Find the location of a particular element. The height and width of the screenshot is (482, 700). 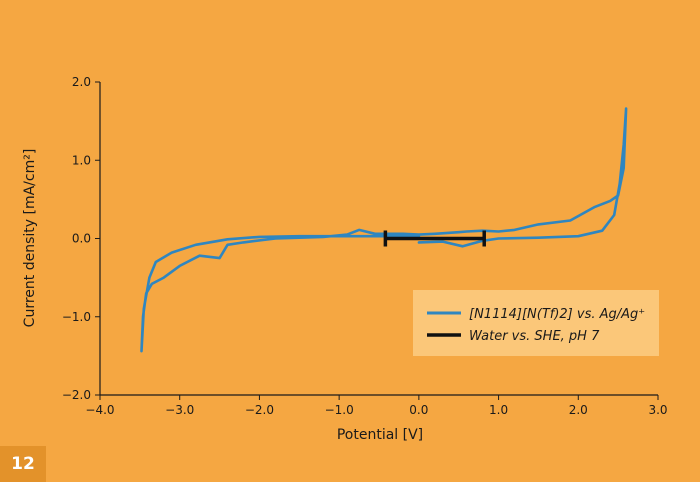

figure-number: 12 is located at coordinates (23, 464).